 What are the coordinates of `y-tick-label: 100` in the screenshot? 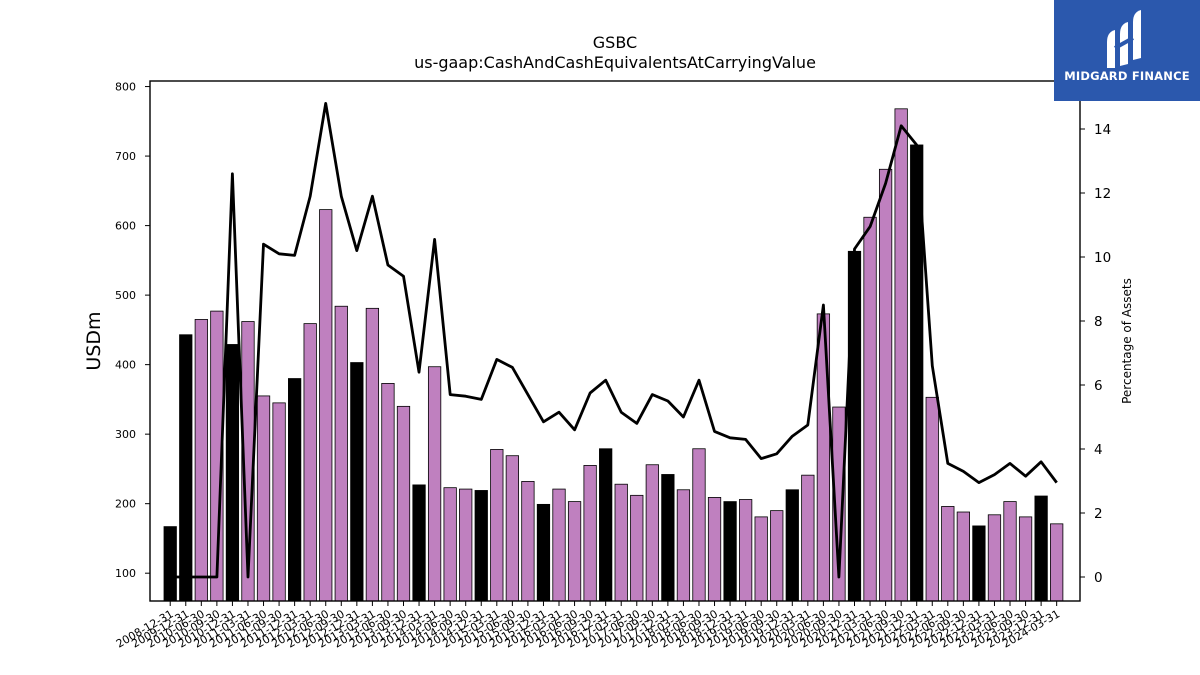 It's located at (125, 573).